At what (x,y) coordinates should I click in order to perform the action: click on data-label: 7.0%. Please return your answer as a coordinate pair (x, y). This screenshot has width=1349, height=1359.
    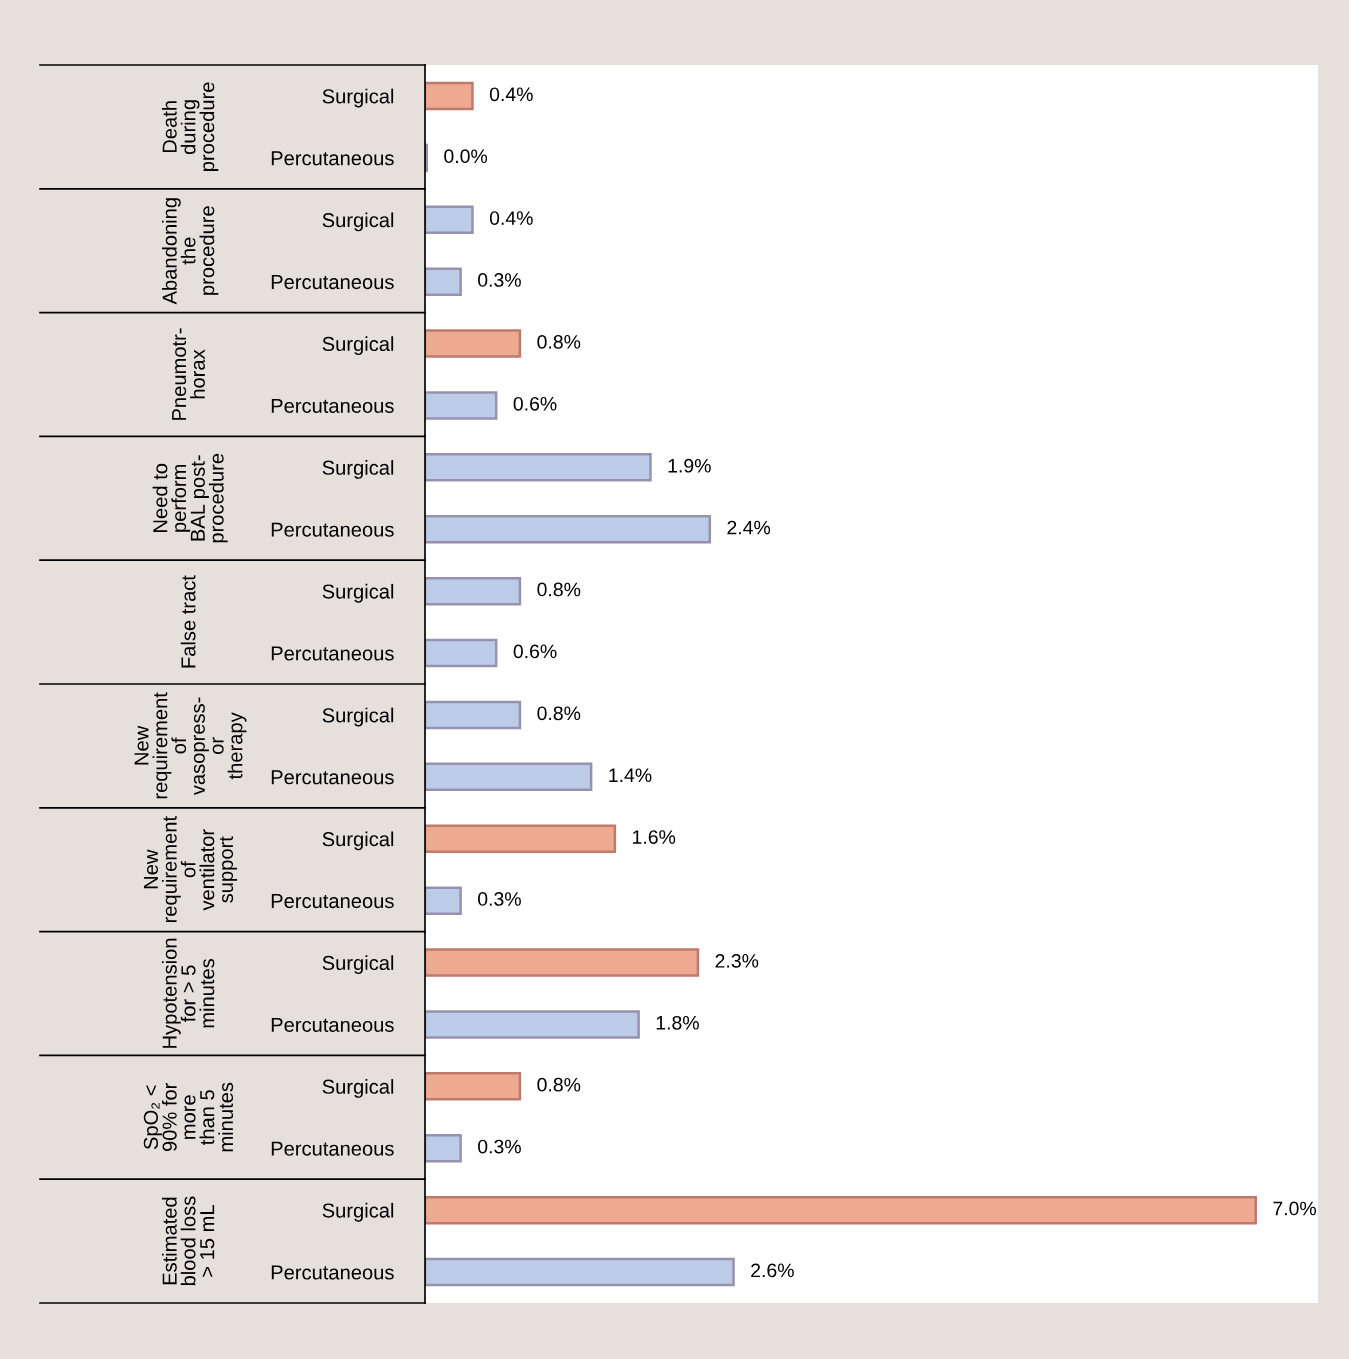
    Looking at the image, I should click on (1294, 1208).